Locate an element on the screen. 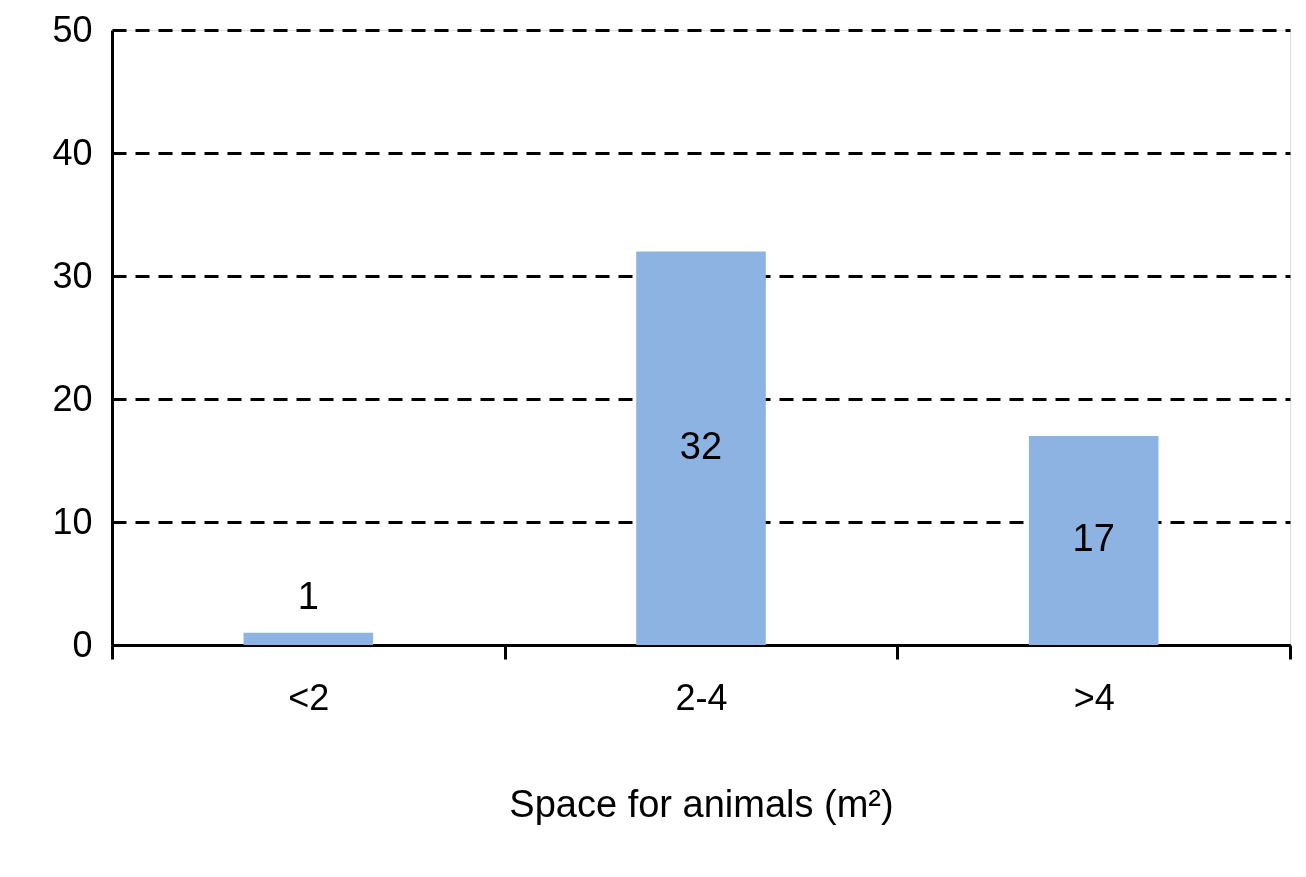  data-label: 17 is located at coordinates (1093, 538).